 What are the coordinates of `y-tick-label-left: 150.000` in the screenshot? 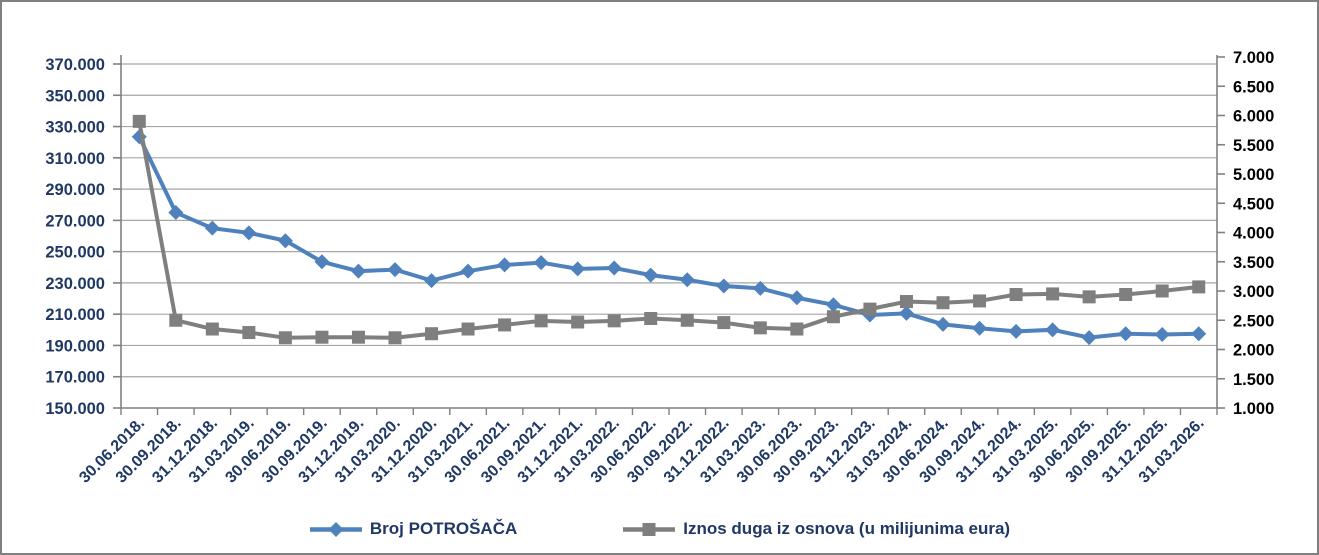 It's located at (75, 409).